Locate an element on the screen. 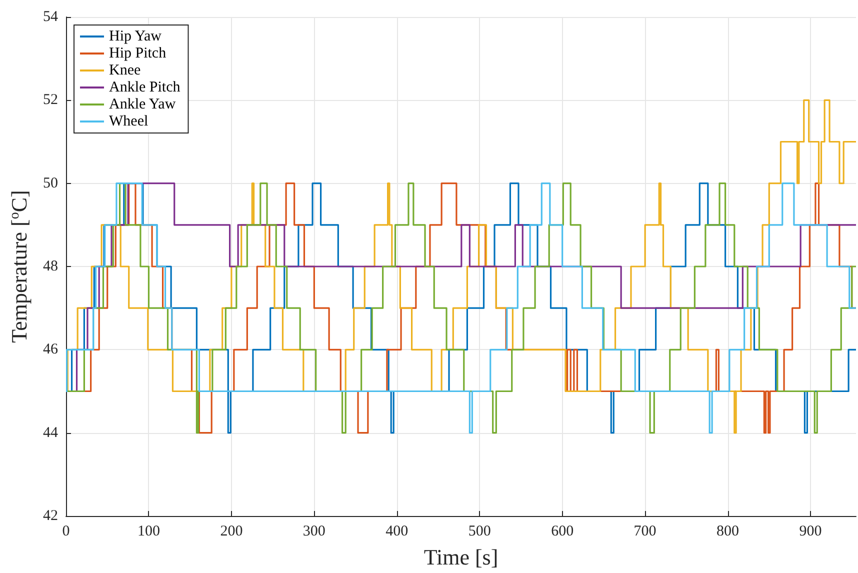 Image resolution: width=858 pixels, height=573 pixels. legend-label: Knee is located at coordinates (125, 70).